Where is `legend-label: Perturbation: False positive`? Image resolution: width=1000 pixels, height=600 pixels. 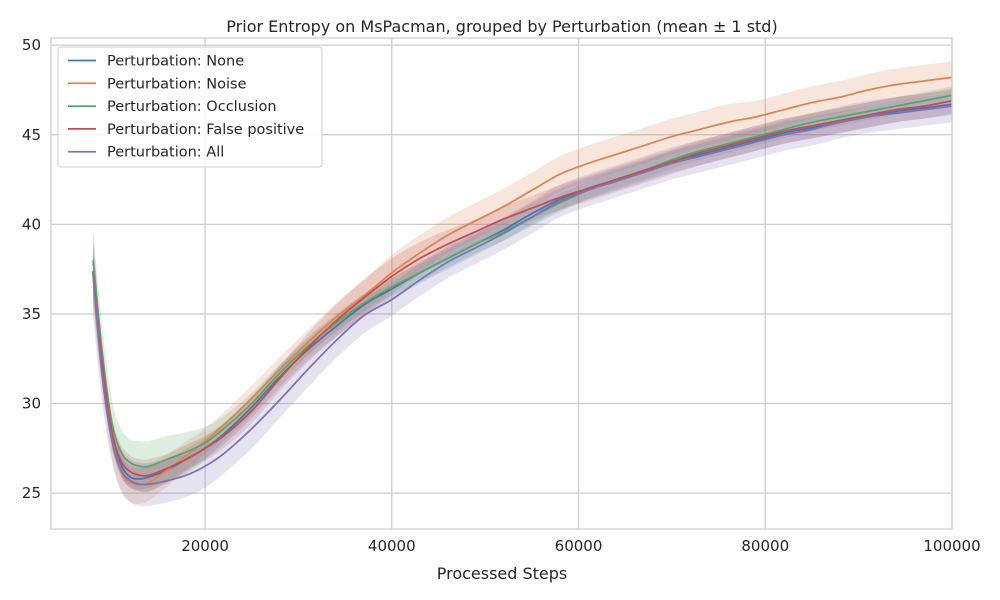
legend-label: Perturbation: False positive is located at coordinates (205, 130).